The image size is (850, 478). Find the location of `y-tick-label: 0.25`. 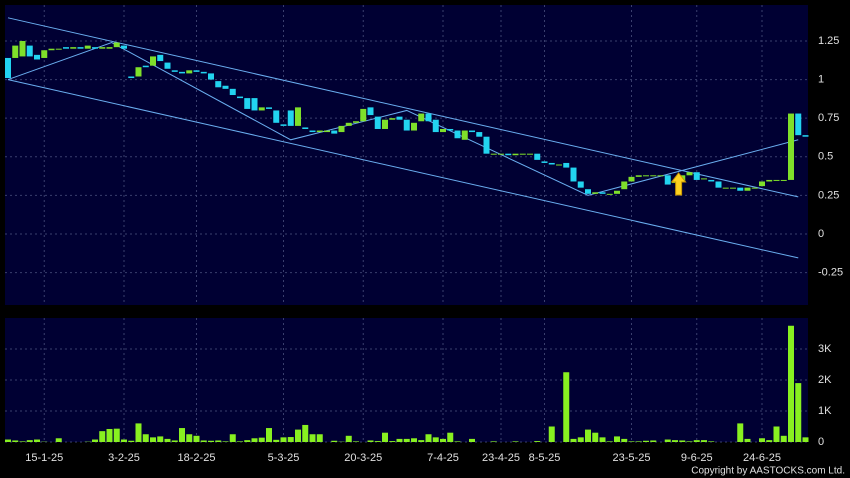

y-tick-label: 0.25 is located at coordinates (828, 195).